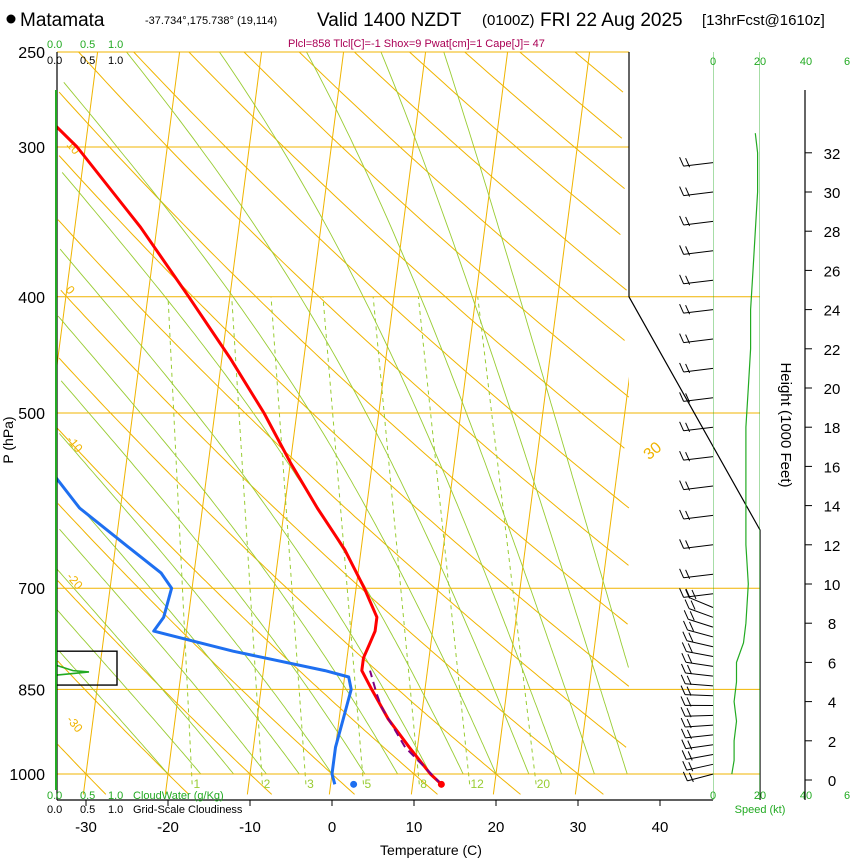 Image resolution: width=850 pixels, height=860 pixels. Describe the element at coordinates (760, 62) in the screenshot. I see `speed-tick-top: 20` at that location.